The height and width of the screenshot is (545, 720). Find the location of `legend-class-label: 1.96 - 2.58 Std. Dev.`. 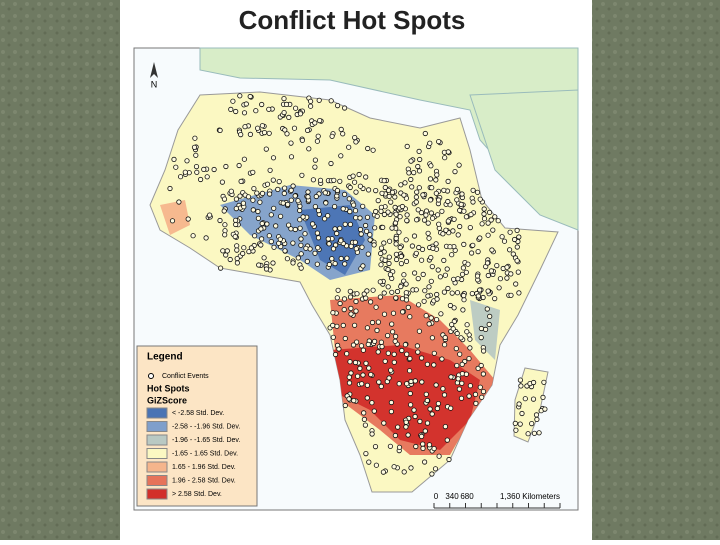

legend-class-label: 1.96 - 2.58 Std. Dev. is located at coordinates (204, 480).